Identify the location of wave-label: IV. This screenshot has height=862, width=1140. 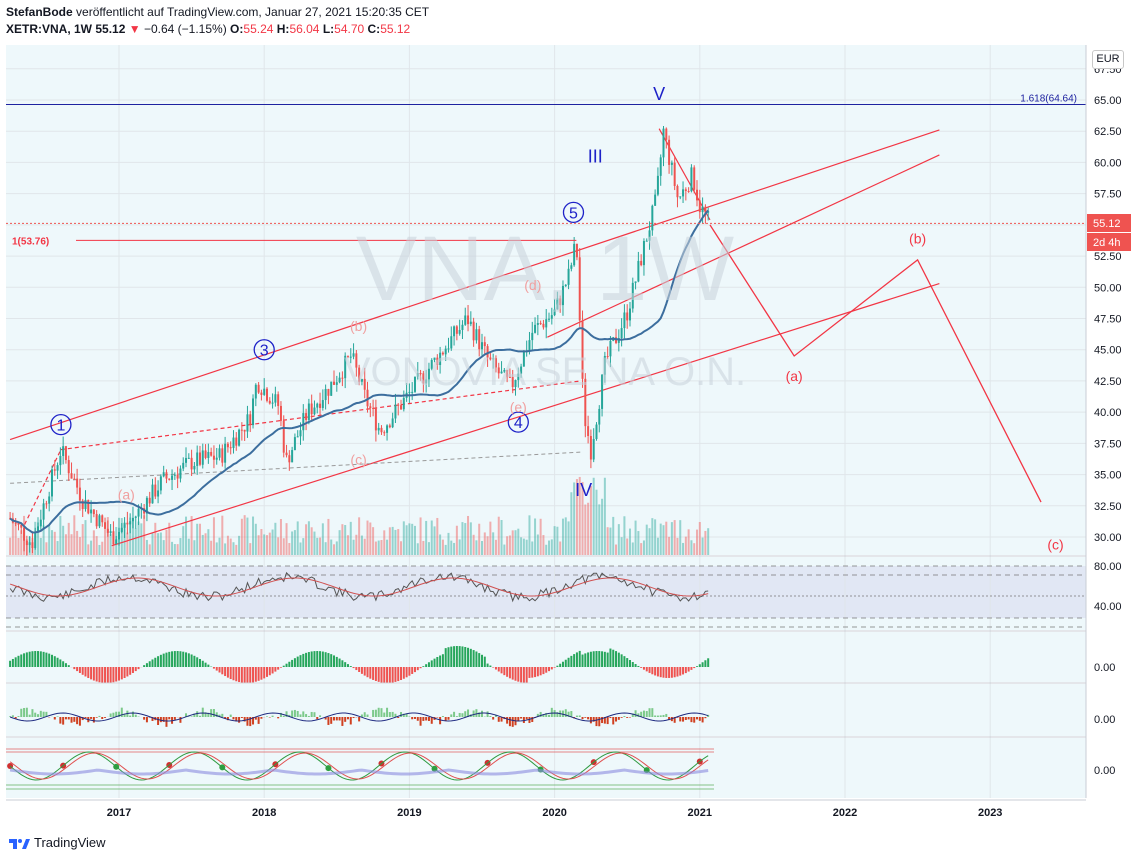
(583, 490).